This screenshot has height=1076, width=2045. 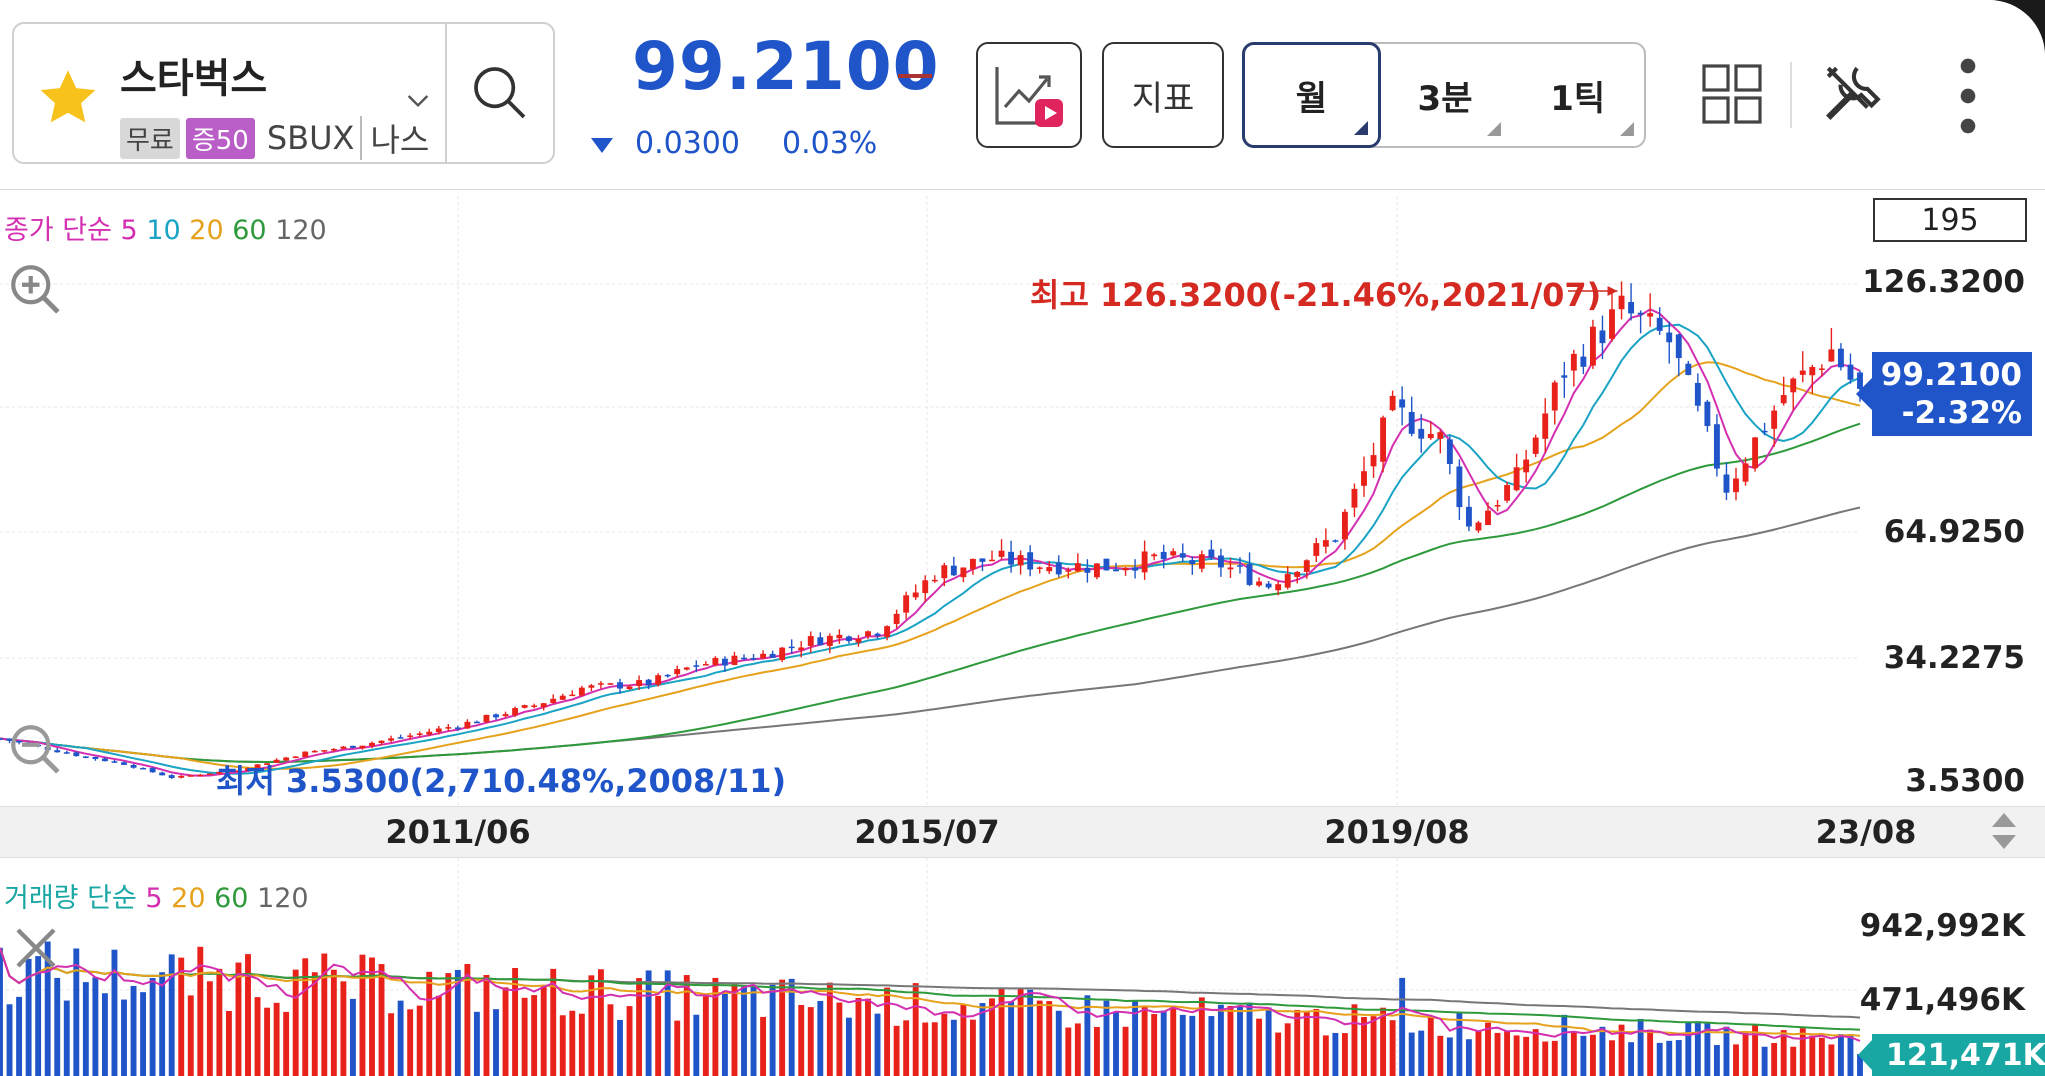 What do you see at coordinates (1732, 94) in the screenshot?
I see `layout-grid-icon` at bounding box center [1732, 94].